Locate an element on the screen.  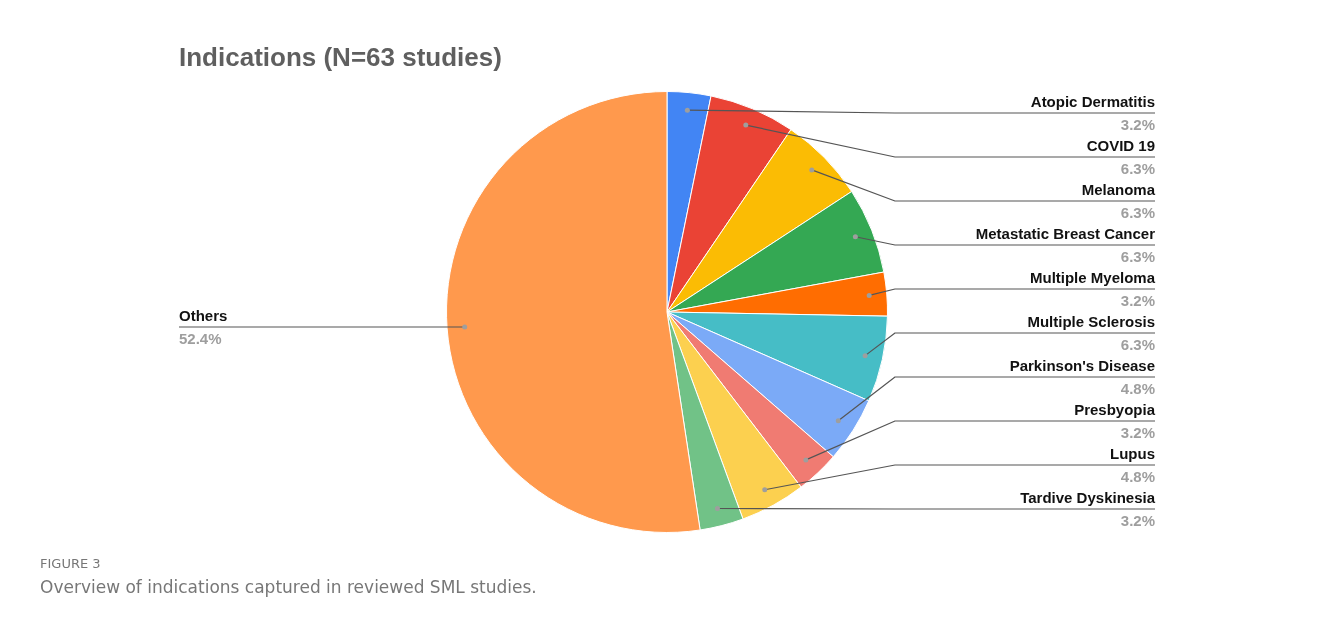
slice-label: Melanoma is located at coordinates (1118, 189).